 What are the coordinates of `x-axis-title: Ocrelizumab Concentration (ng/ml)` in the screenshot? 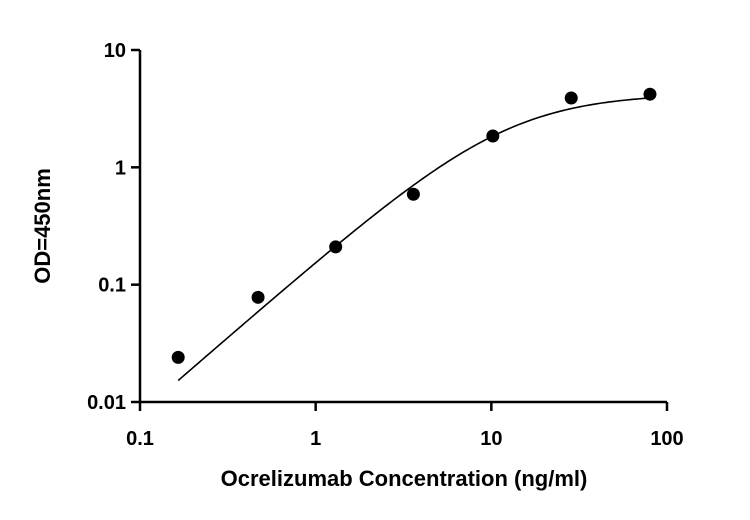 It's located at (404, 478).